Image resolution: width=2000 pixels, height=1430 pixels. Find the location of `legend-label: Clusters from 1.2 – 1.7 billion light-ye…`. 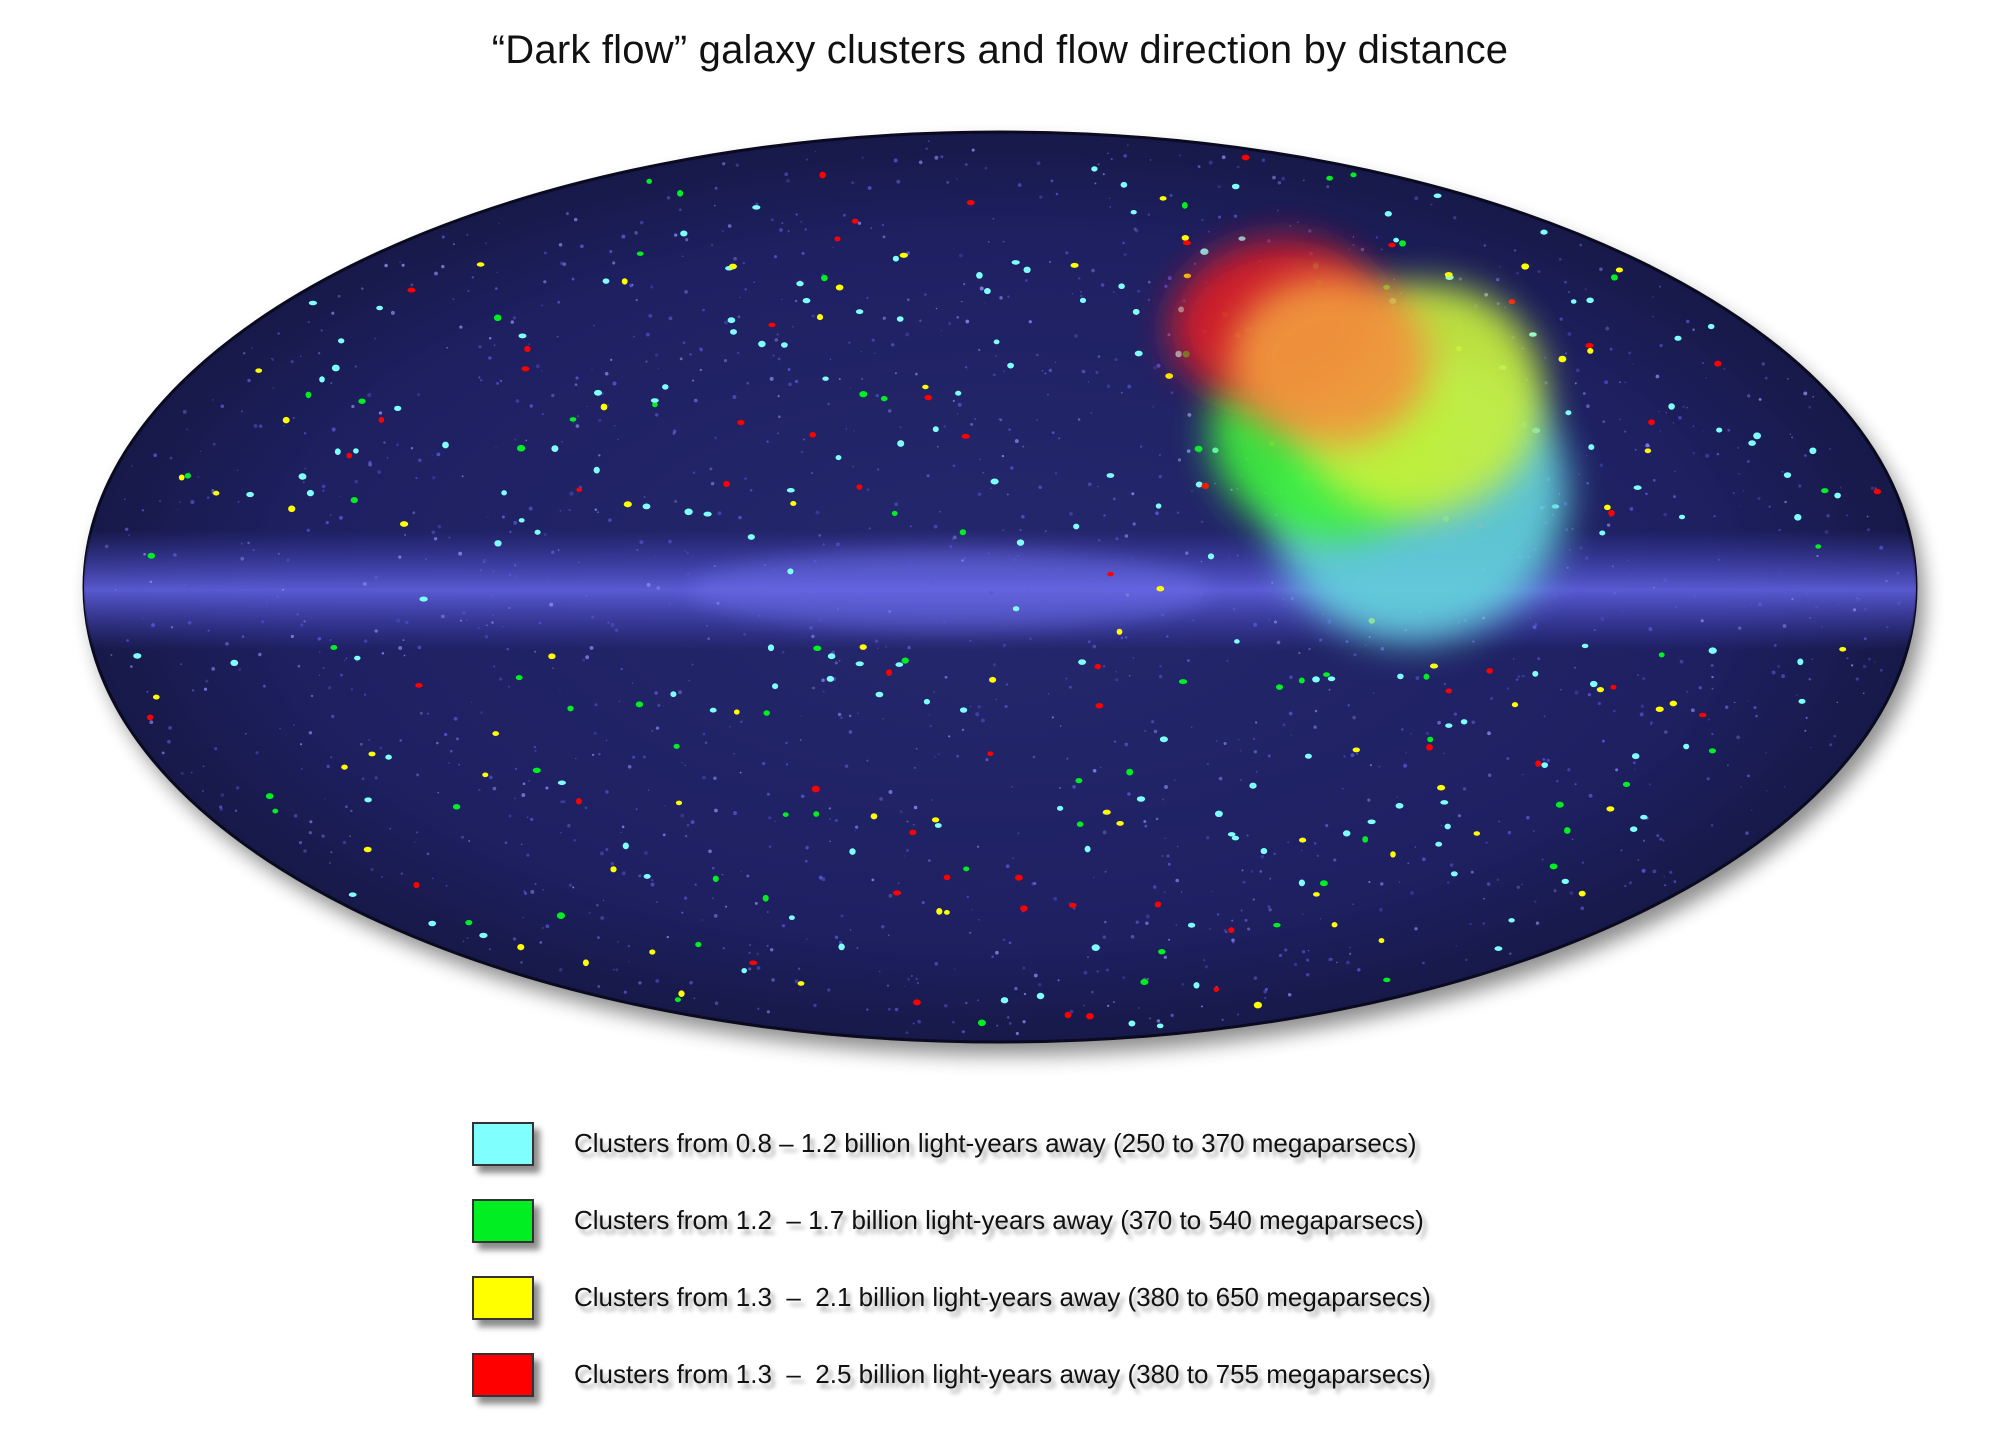

legend-label: Clusters from 1.2 – 1.7 billion light-ye… is located at coordinates (999, 1220).